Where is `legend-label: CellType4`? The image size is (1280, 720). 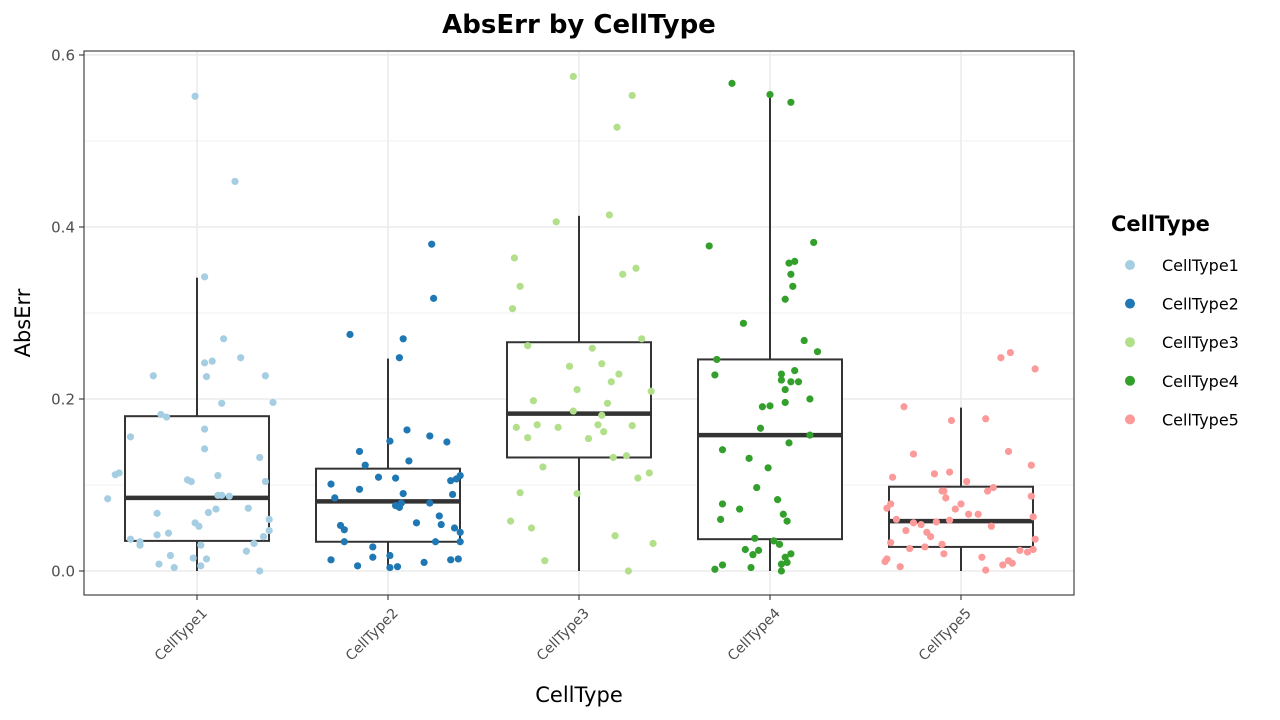 legend-label: CellType4 is located at coordinates (1200, 381).